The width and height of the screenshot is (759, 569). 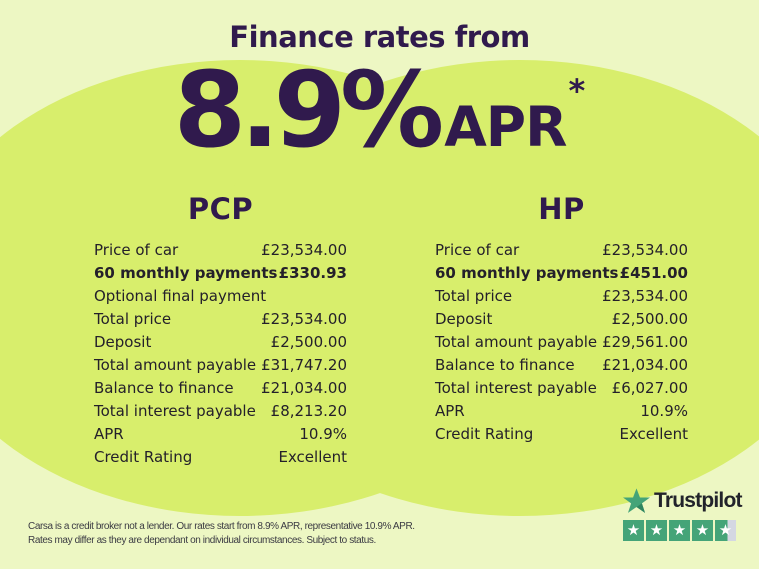 I want to click on table-row: 60 monthly payments £330.93, so click(x=220, y=275).